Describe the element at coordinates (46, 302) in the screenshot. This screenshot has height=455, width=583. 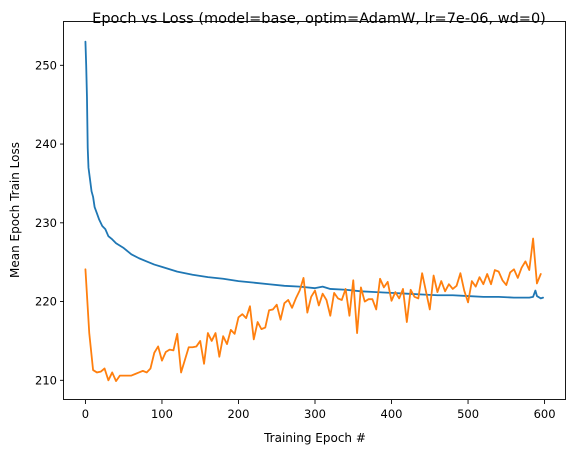
I see `y-tick-label: 220` at that location.